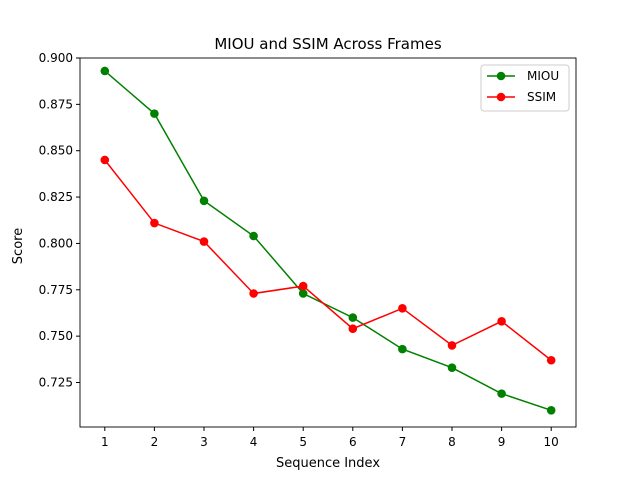  I want to click on x-tick-label: 10, so click(551, 442).